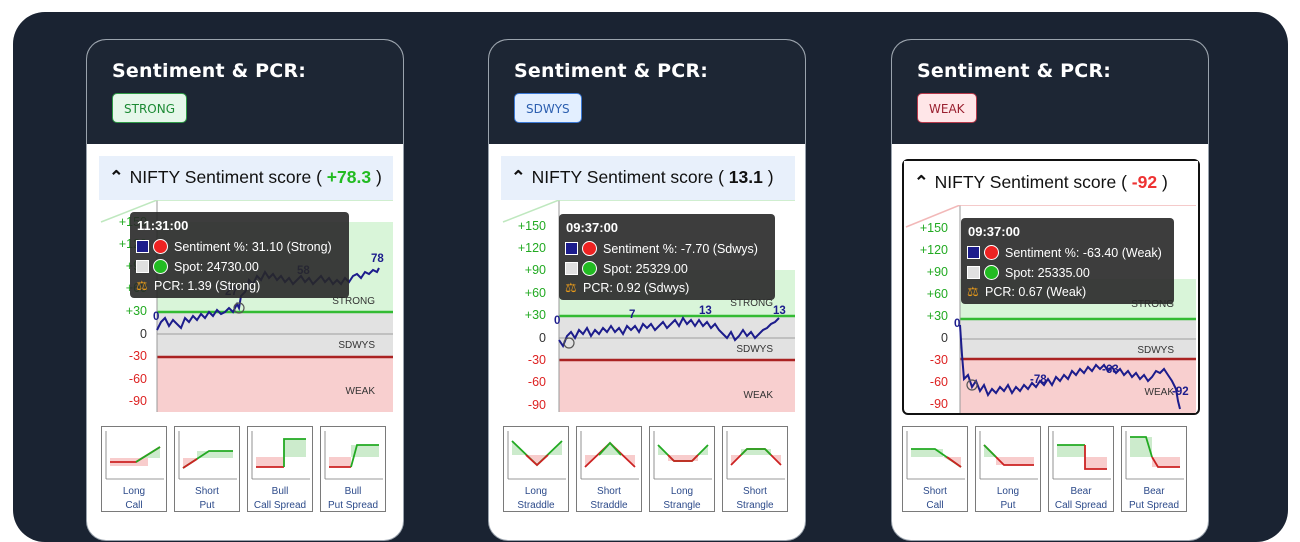 Image resolution: width=1300 pixels, height=542 pixels. I want to click on strategy-list: Short Call Long Put Bear Call Sprea, so click(1052, 469).